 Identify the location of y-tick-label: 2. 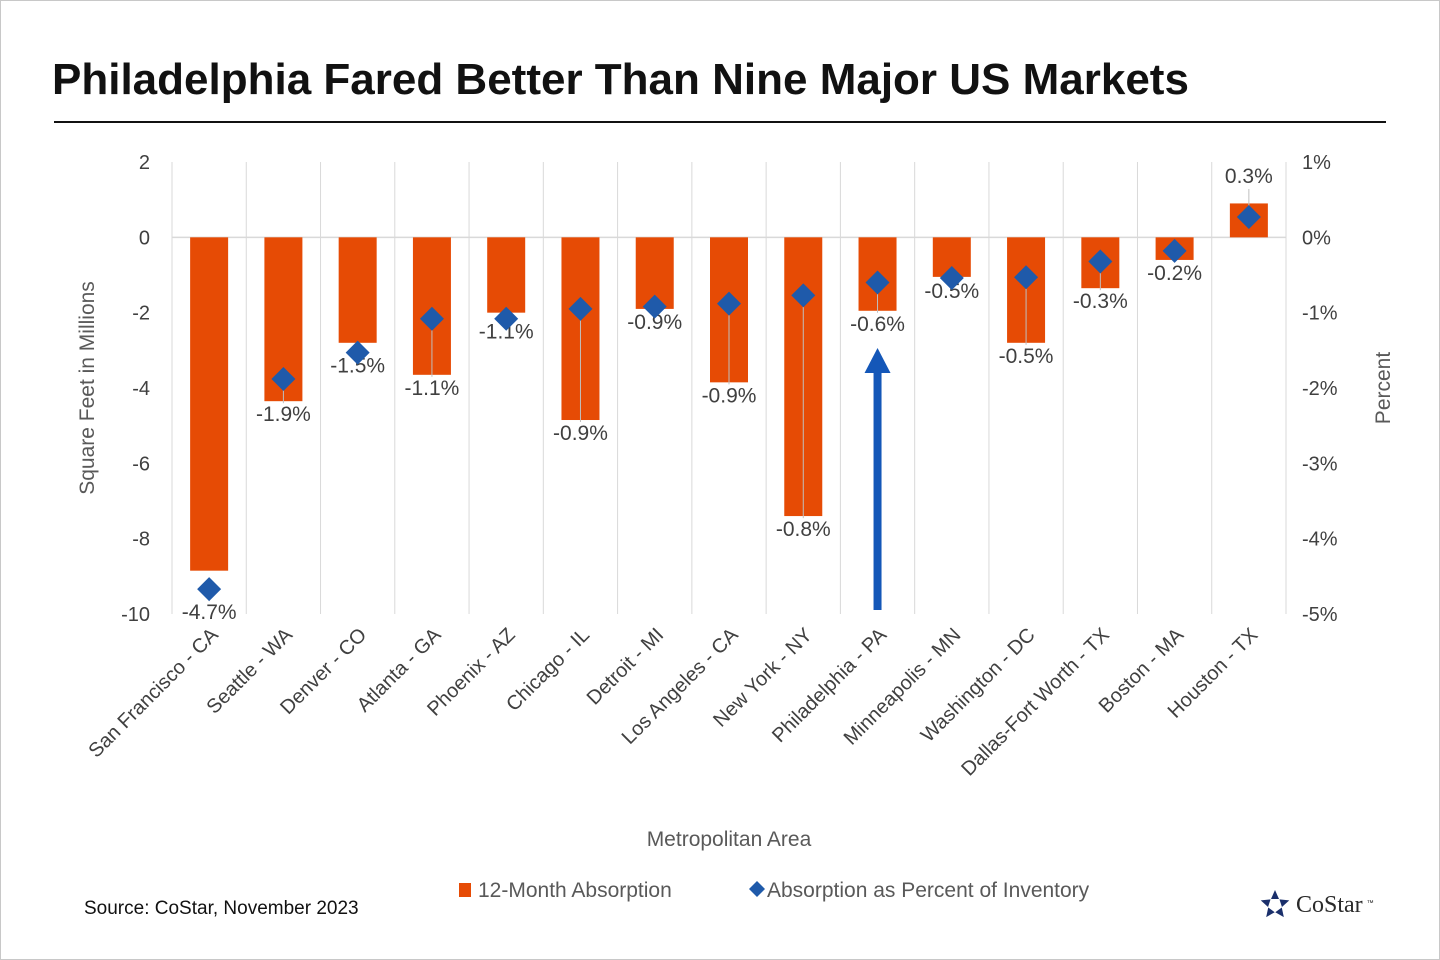
(144, 163).